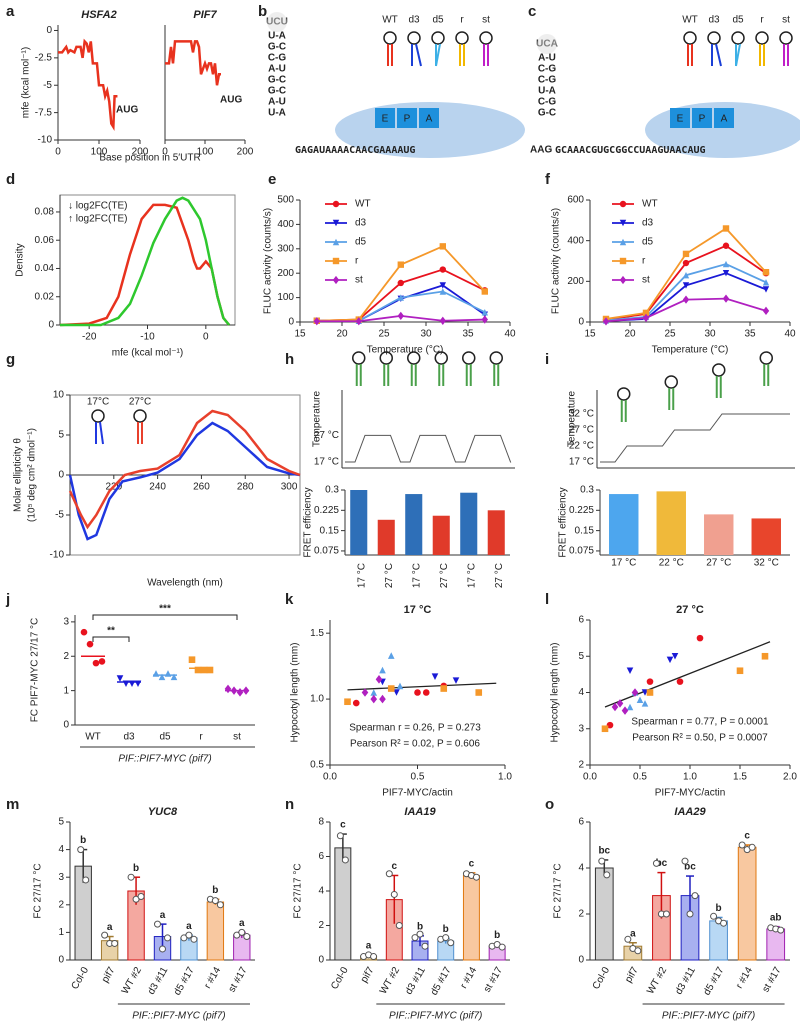 Image resolution: width=800 pixels, height=1033 pixels. I want to click on x-tick-label: r, so click(201, 737).